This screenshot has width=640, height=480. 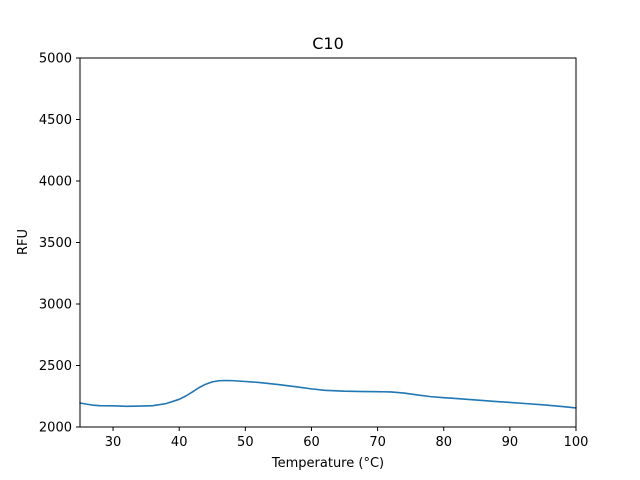 I want to click on y-axis: 2000 2500 3000 3500 4000 4500 5000, so click(x=59, y=244).